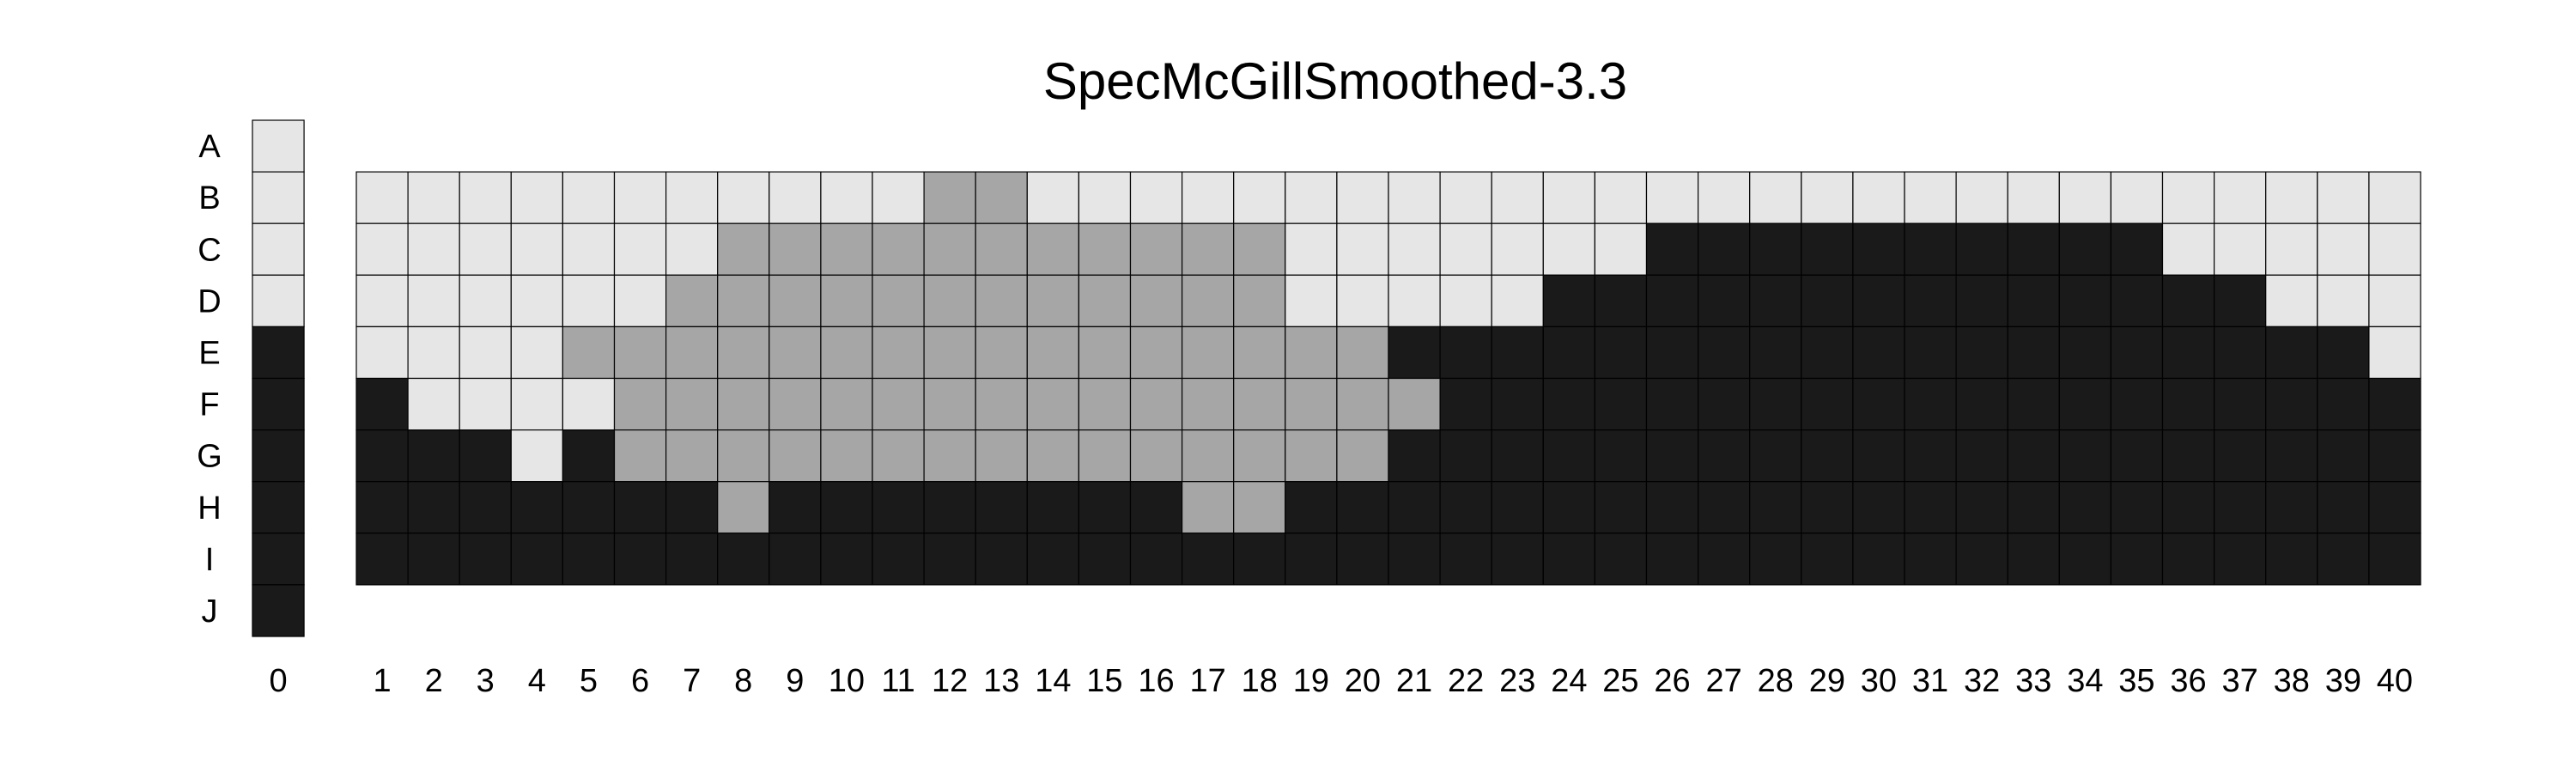 The image size is (2576, 773). Describe the element at coordinates (1363, 681) in the screenshot. I see `column-label-20: 20` at that location.